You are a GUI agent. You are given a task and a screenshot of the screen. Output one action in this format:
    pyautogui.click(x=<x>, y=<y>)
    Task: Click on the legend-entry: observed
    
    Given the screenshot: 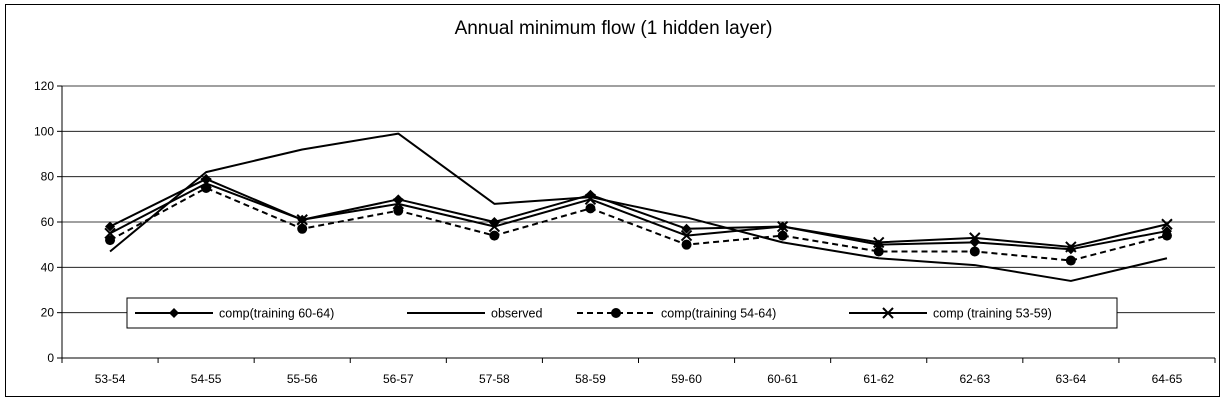 What is the action you would take?
    pyautogui.click(x=474, y=314)
    